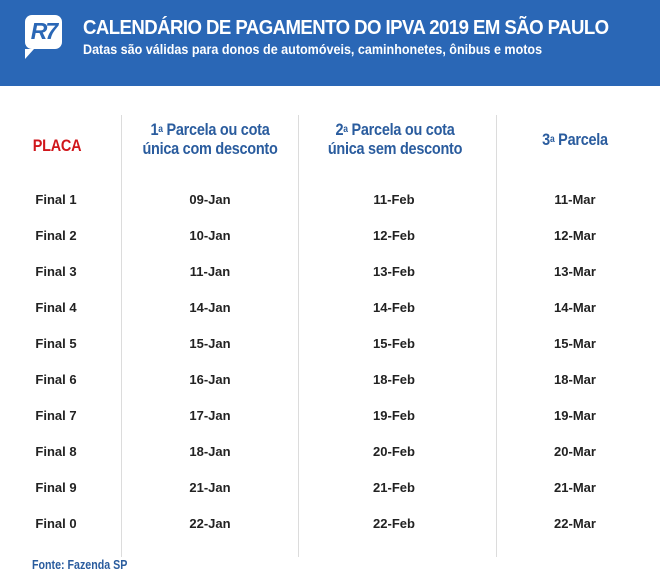 The image size is (660, 579). I want to click on row-parcela-3: 14-Mar, so click(575, 307).